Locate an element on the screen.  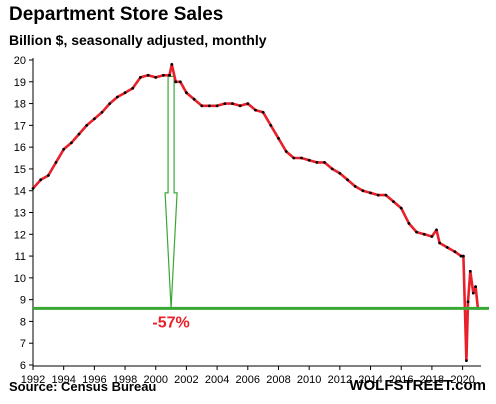
source-label: Source: Census Bureau is located at coordinates (83, 386).